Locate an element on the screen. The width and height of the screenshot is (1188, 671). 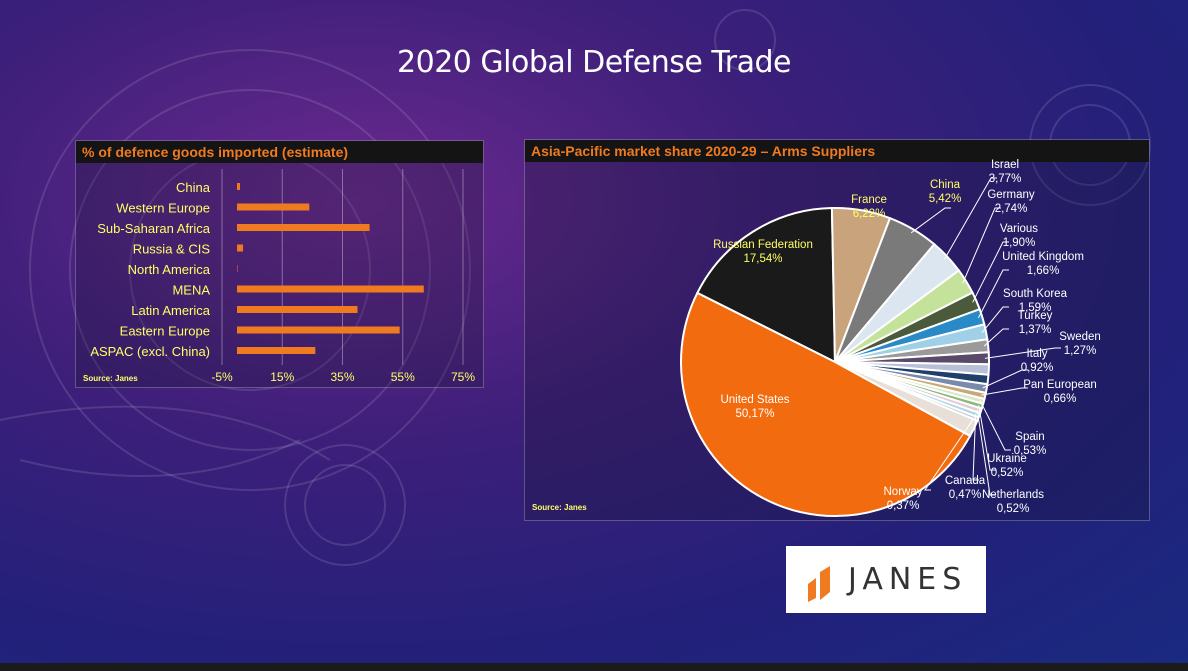
pie-slice-label: Pan European is located at coordinates (1060, 385).